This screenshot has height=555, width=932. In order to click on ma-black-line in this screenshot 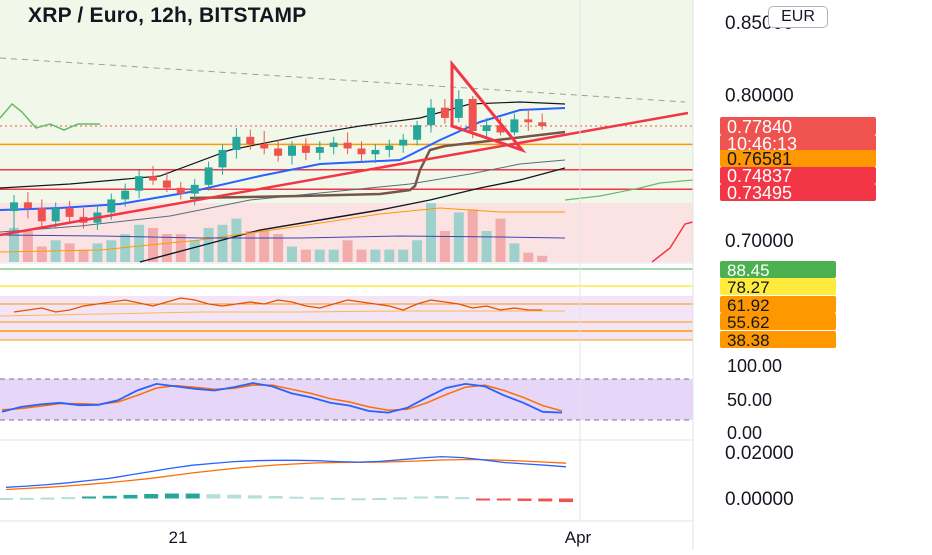, I will do `click(283, 145)`.